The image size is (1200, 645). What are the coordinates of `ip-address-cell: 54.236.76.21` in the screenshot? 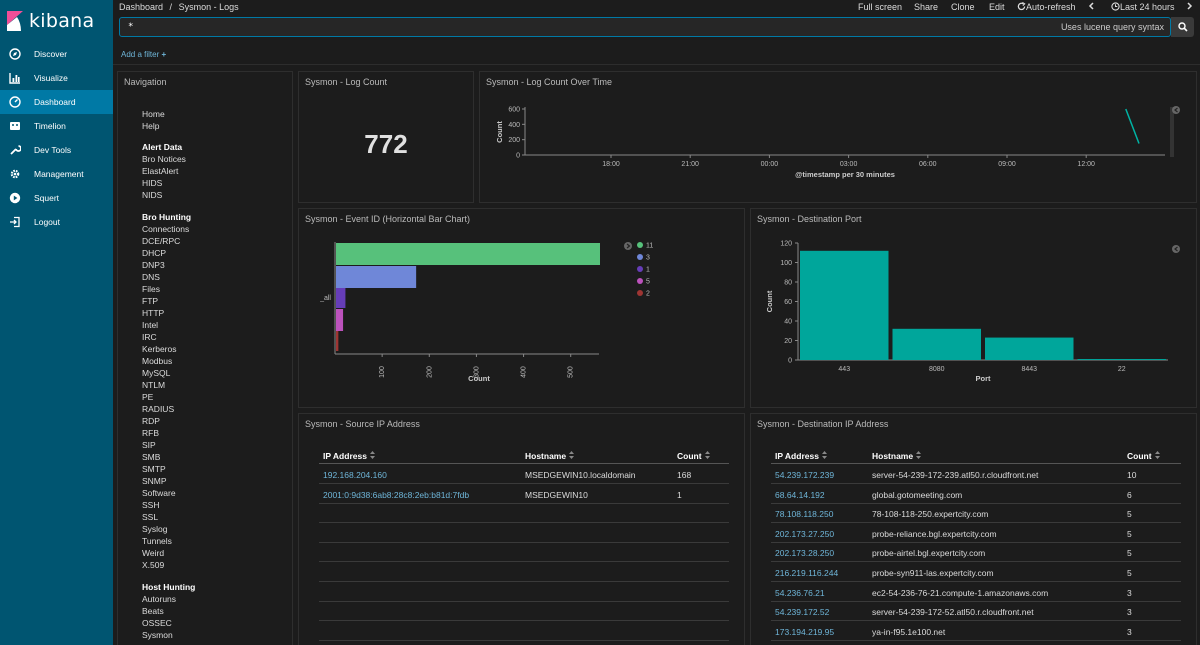 It's located at (800, 592).